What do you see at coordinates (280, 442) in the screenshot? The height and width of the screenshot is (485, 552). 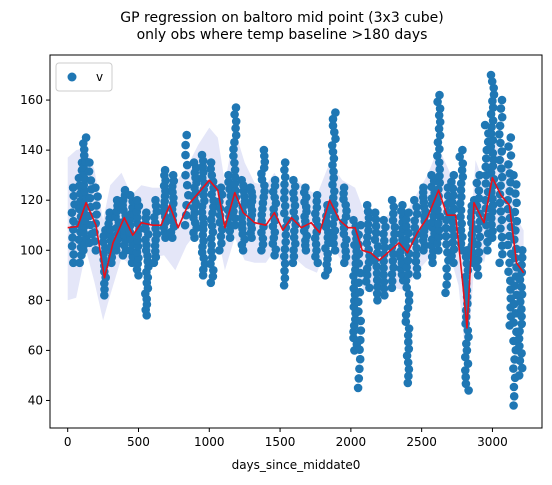 I see `x-tick-label: 1500` at bounding box center [280, 442].